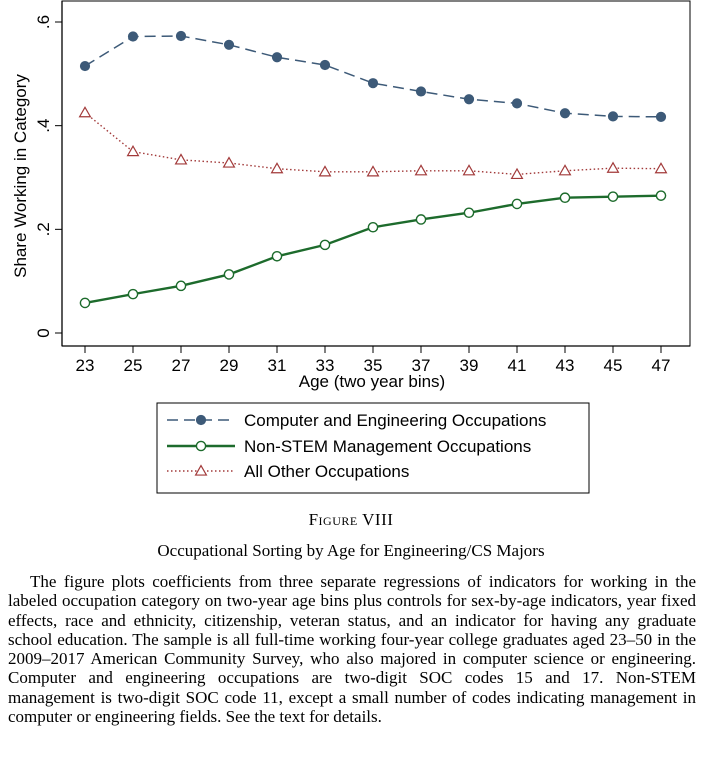 The image size is (702, 772). I want to click on legend-item: All Other Occupations, so click(288, 471).